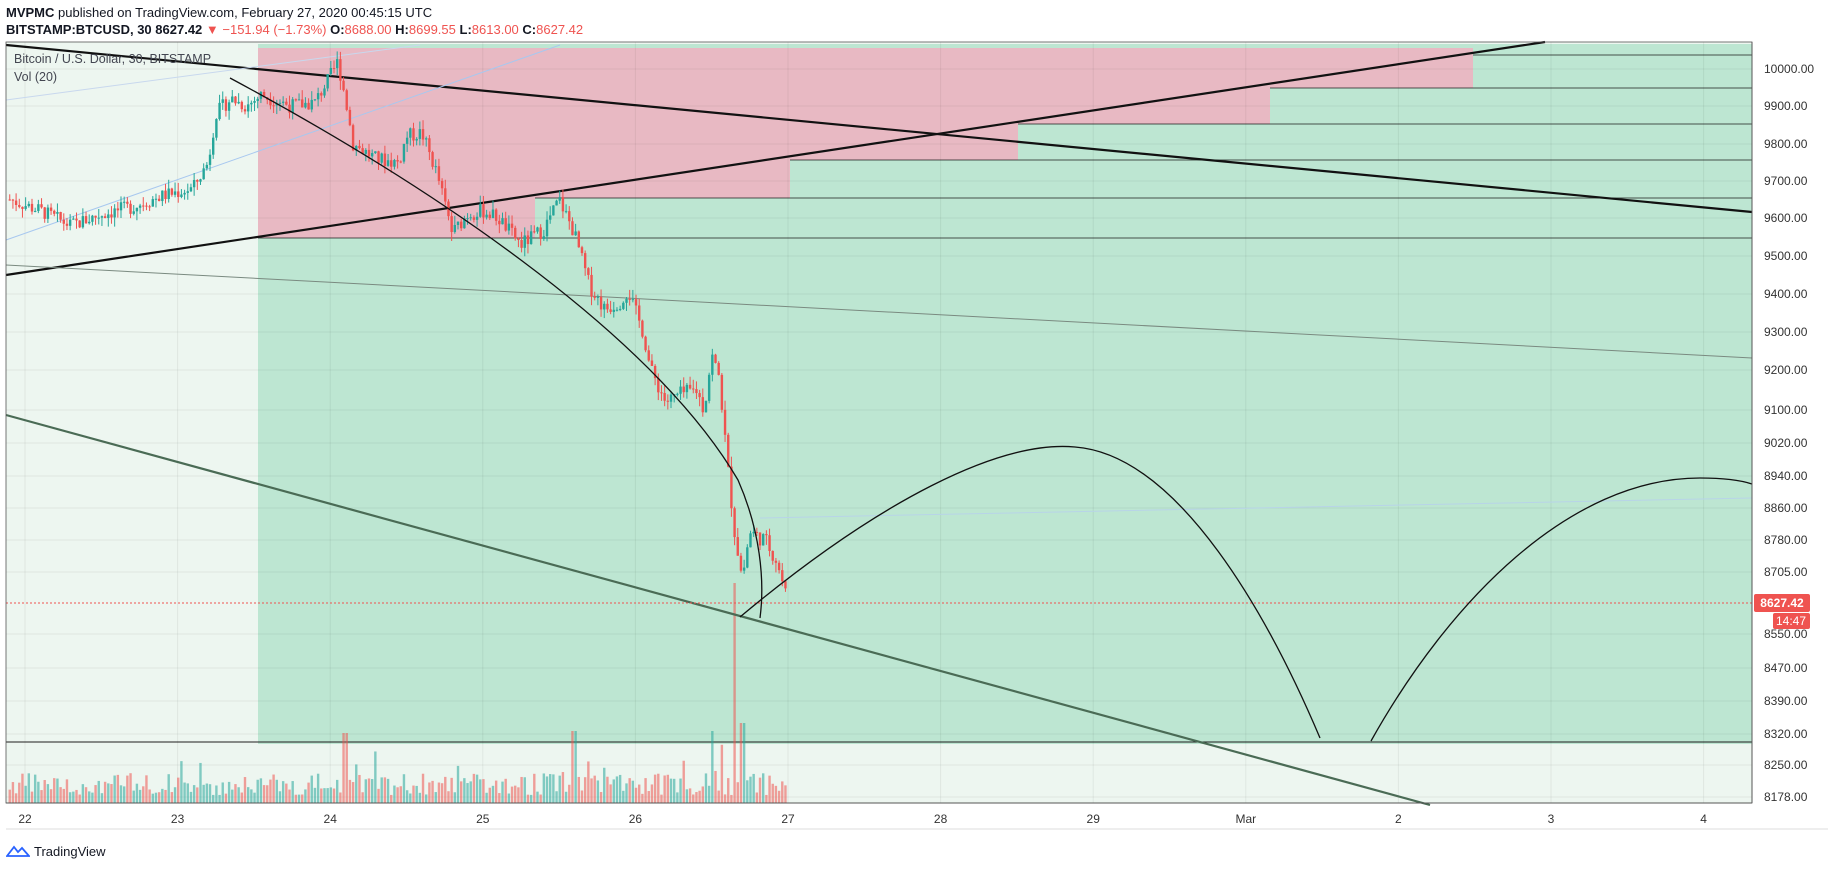  What do you see at coordinates (1782, 603) in the screenshot?
I see `last-price-tag-label: 8627.42` at bounding box center [1782, 603].